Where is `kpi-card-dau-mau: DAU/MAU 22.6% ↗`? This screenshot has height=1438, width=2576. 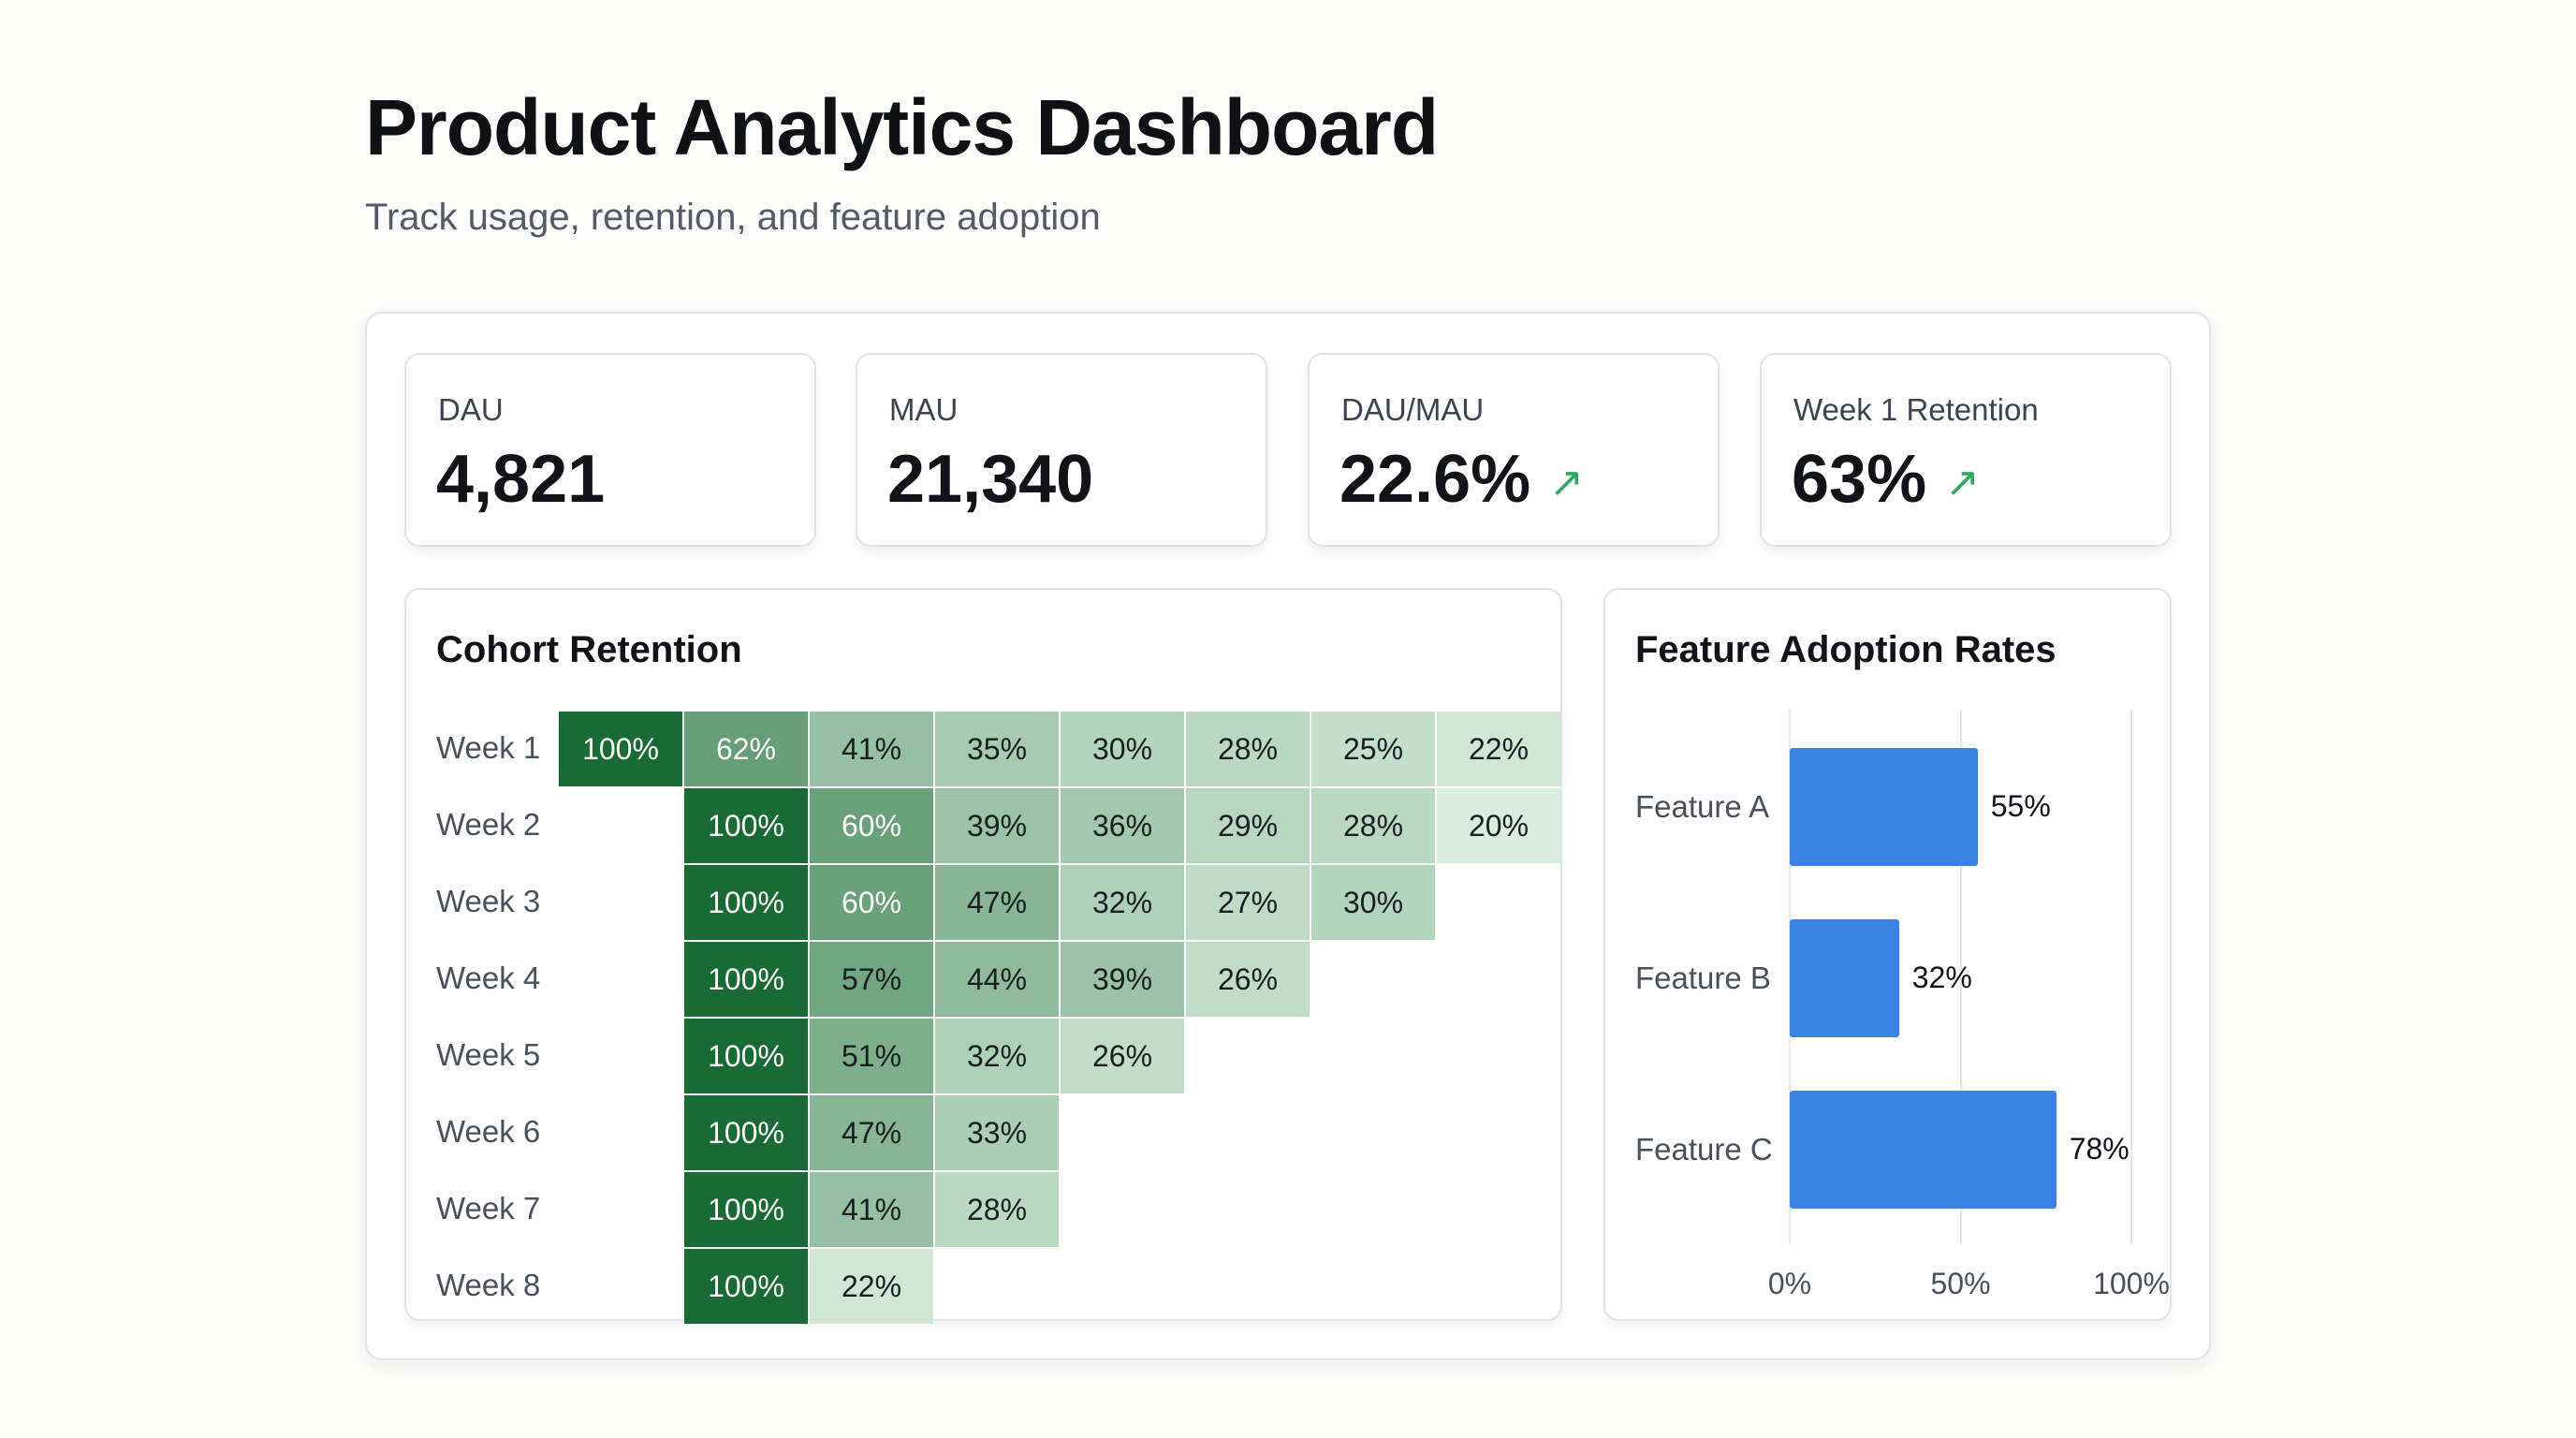 kpi-card-dau-mau: DAU/MAU 22.6% ↗ is located at coordinates (1514, 450).